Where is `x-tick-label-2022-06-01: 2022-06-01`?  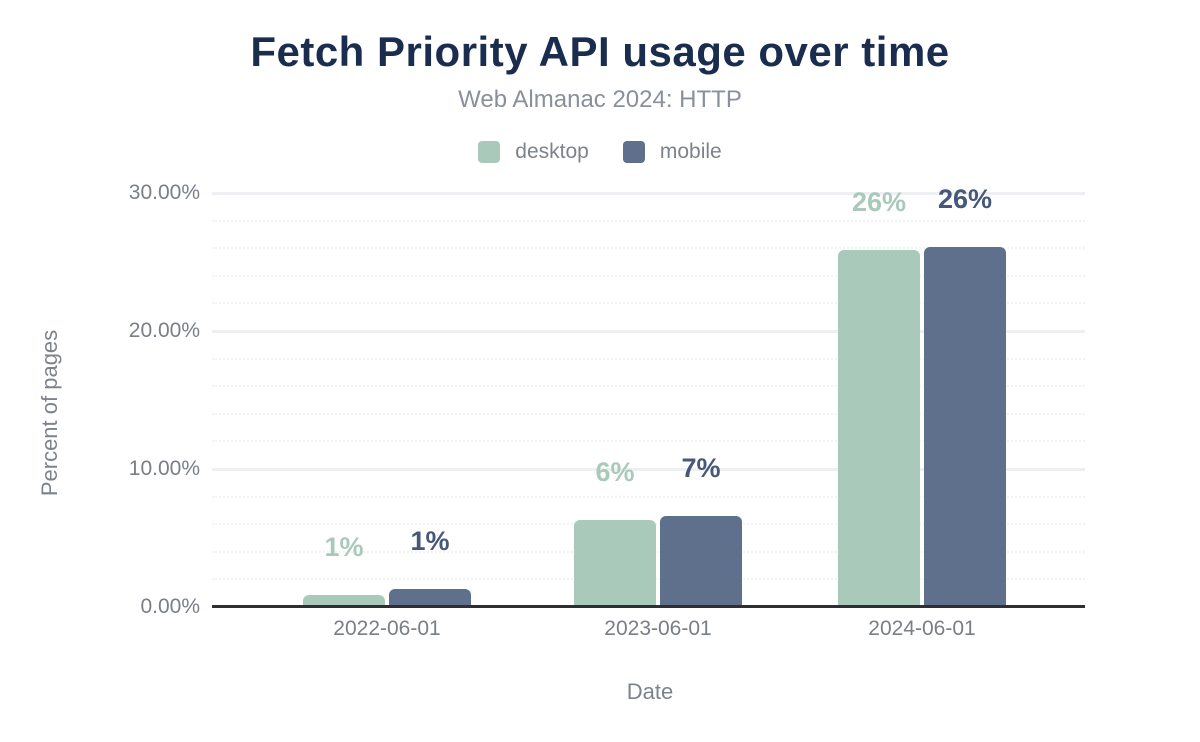
x-tick-label-2022-06-01: 2022-06-01 is located at coordinates (387, 628).